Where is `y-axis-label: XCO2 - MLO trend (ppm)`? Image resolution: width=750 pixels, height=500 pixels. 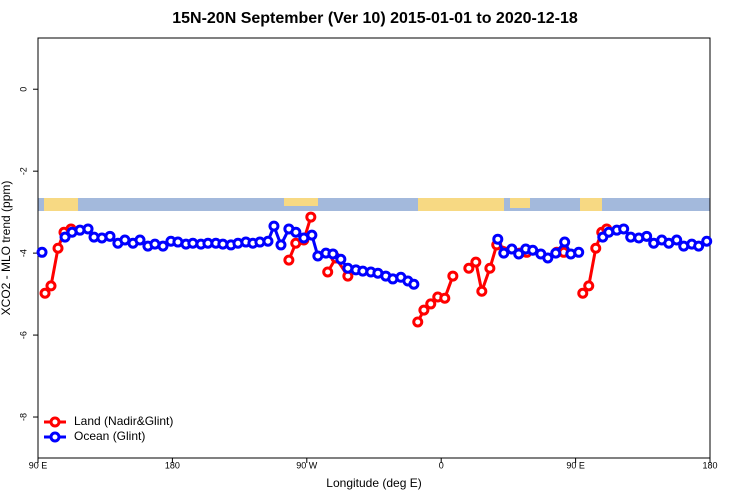 y-axis-label: XCO2 - MLO trend (ppm) is located at coordinates (6, 248).